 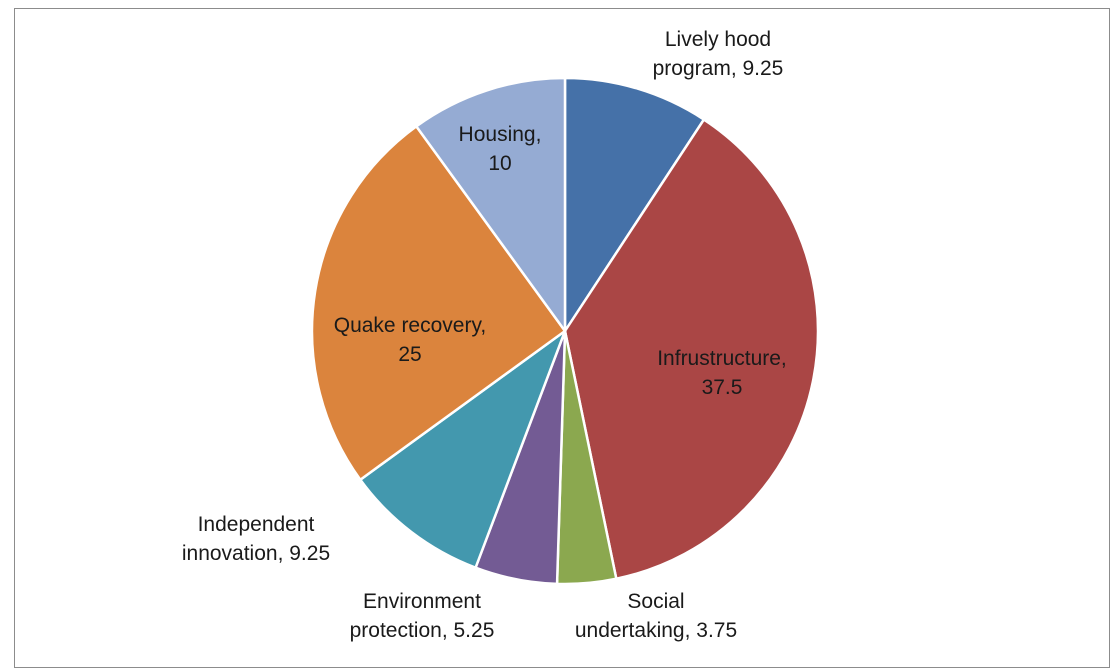 I want to click on data-label-line: Social, so click(x=655, y=601).